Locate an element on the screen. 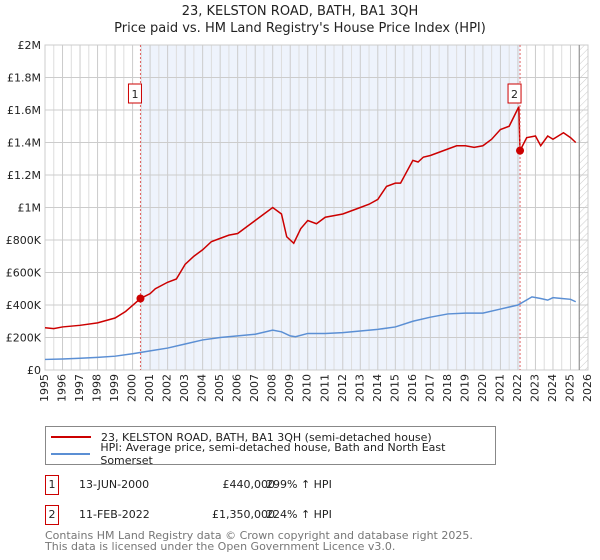 This screenshot has height=560, width=600. marker-label: 2 is located at coordinates (514, 94).